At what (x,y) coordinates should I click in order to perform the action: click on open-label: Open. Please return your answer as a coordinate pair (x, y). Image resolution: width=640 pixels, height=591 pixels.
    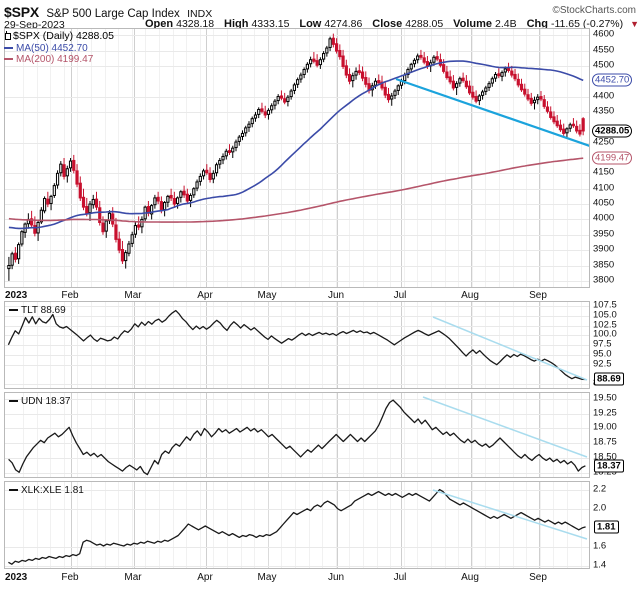
    Looking at the image, I should click on (159, 24).